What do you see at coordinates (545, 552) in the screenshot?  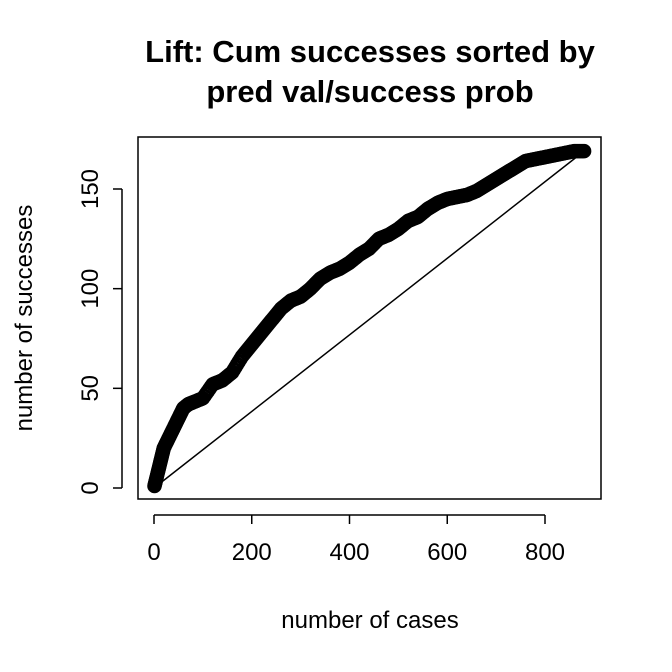 I see `x-tick-label: 800` at bounding box center [545, 552].